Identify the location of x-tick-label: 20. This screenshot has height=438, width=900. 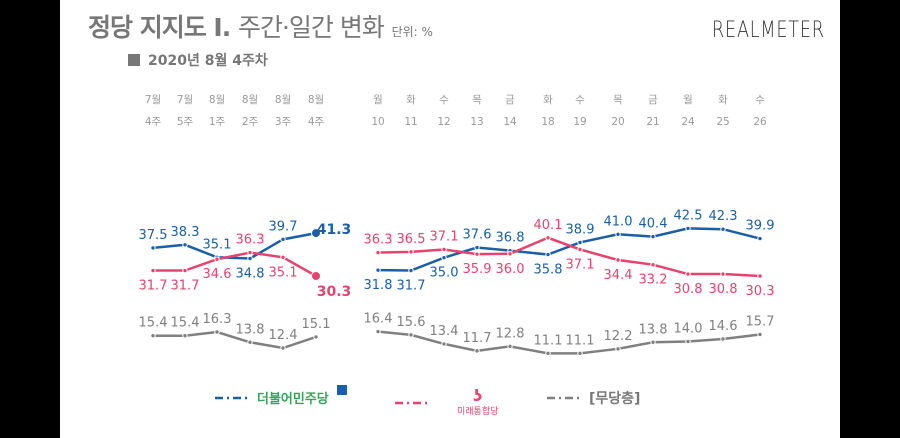
(617, 122).